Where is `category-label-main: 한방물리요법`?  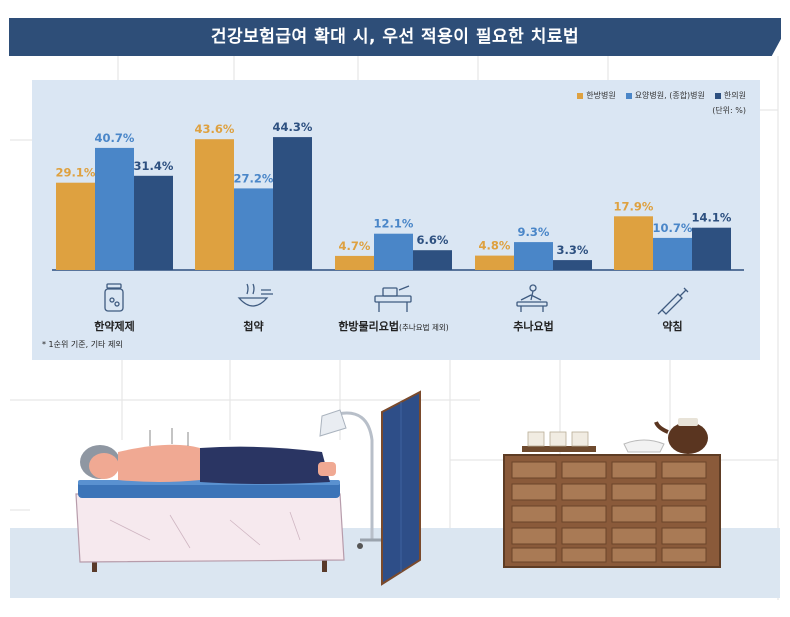
category-label-main: 한방물리요법 is located at coordinates (368, 326).